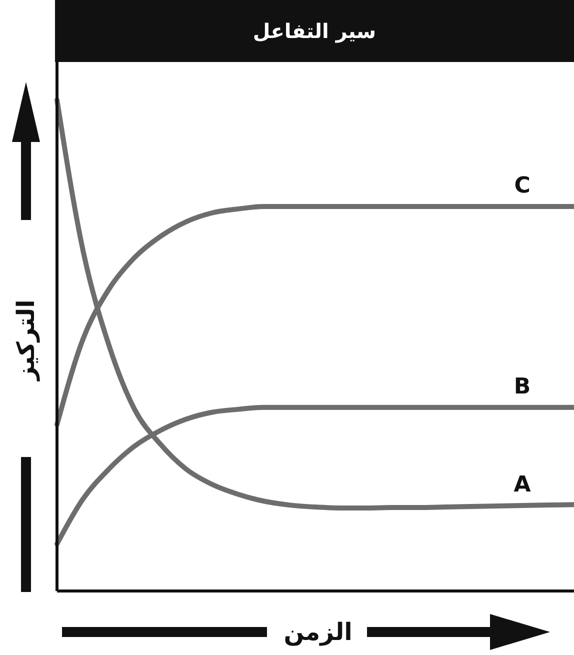 The image size is (574, 655). What do you see at coordinates (522, 185) in the screenshot?
I see `series-label: C` at bounding box center [522, 185].